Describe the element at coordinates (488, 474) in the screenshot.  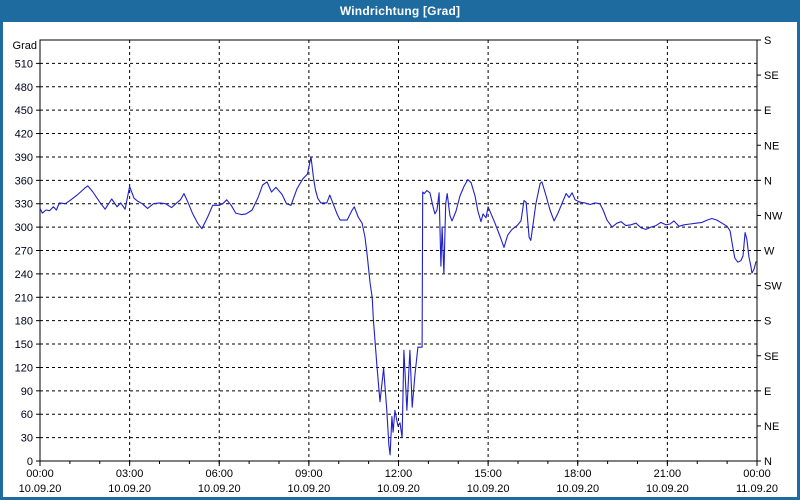
I see `x-time-label: 15:00` at that location.